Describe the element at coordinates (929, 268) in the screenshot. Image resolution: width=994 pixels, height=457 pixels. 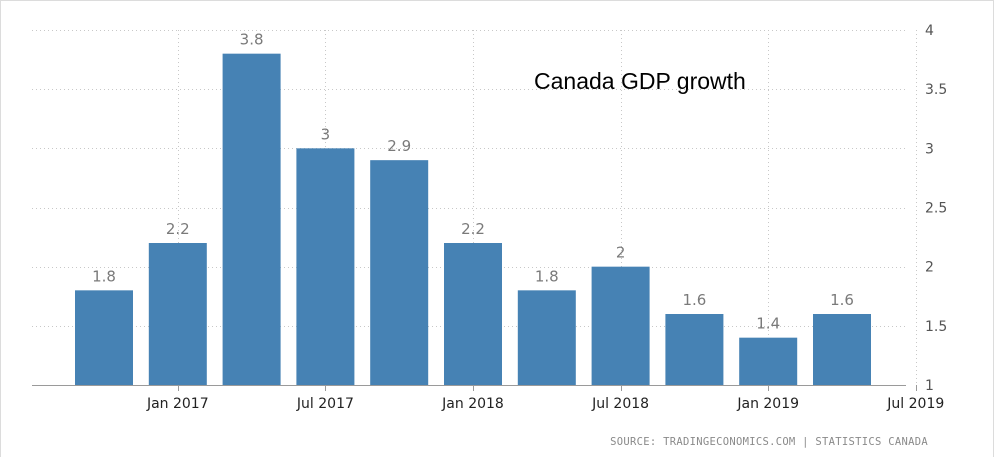
I see `y-tick-label: 2` at that location.